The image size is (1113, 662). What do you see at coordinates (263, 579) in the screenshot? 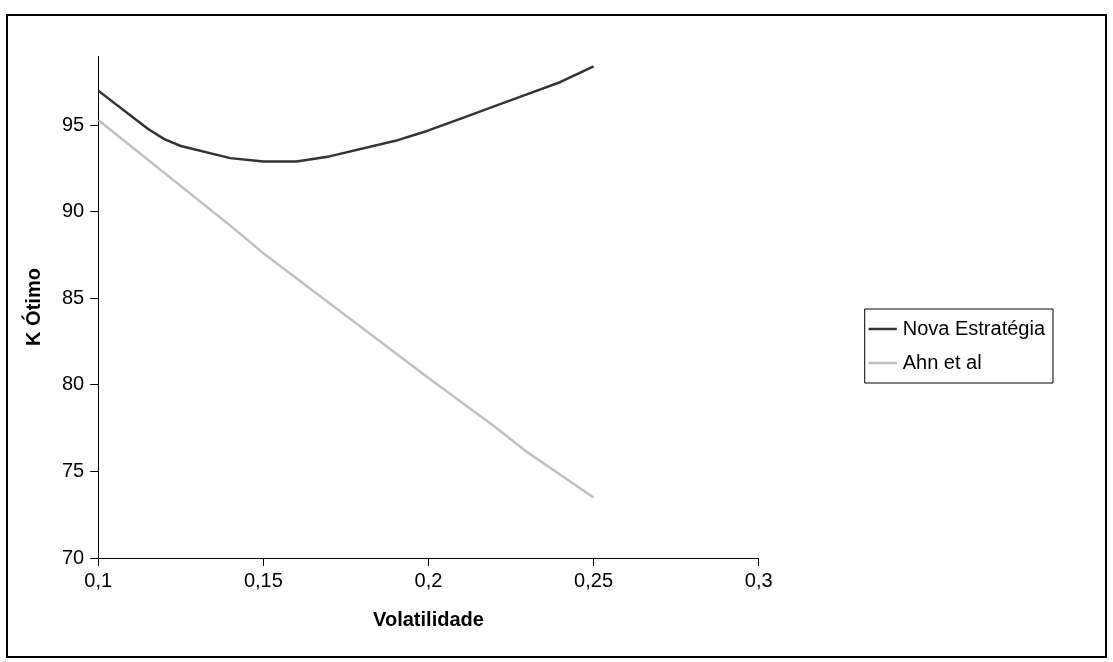
I see `x-tick-label: 0,15` at bounding box center [263, 579].